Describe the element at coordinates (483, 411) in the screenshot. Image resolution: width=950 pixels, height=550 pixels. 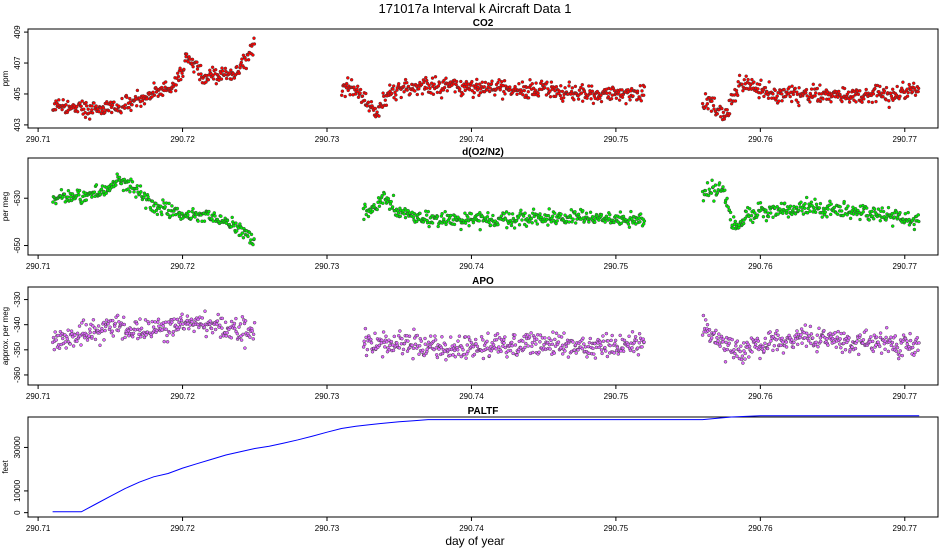
I see `paltf-panel-title: PALTF` at that location.